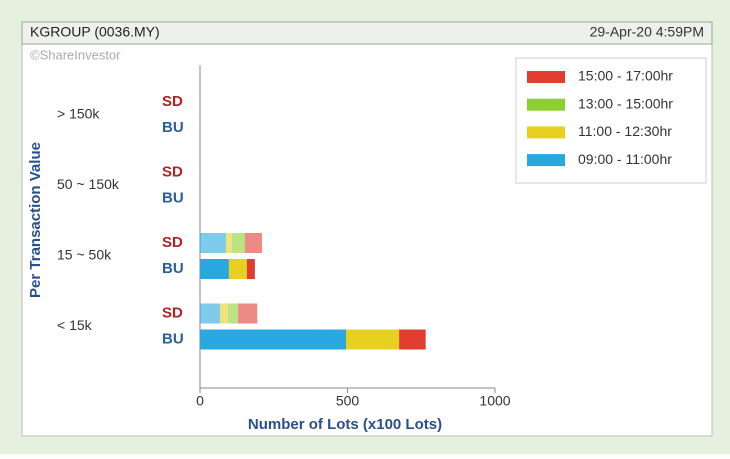 This screenshot has width=730, height=459. What do you see at coordinates (647, 32) in the screenshot?
I see `header-timestamp: 29-Apr-20 4:59PM` at bounding box center [647, 32].